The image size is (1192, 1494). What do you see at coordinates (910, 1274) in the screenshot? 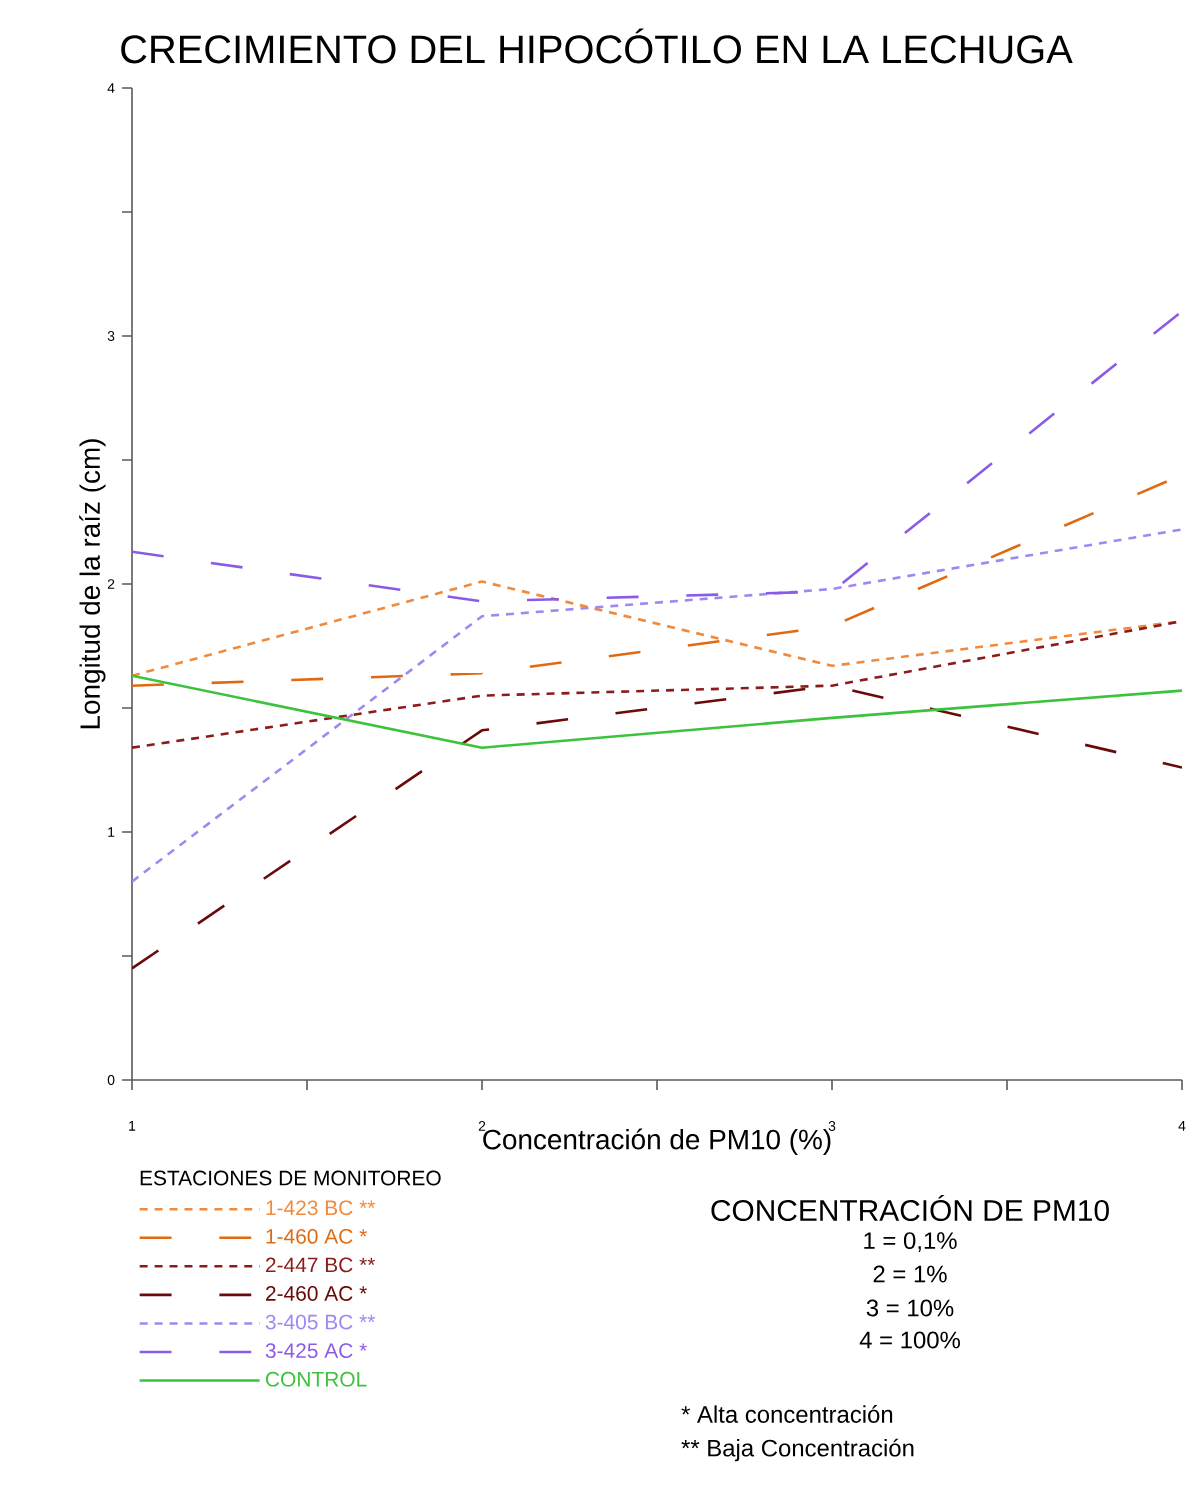
I see `text: 2 = 1%` at bounding box center [910, 1274].